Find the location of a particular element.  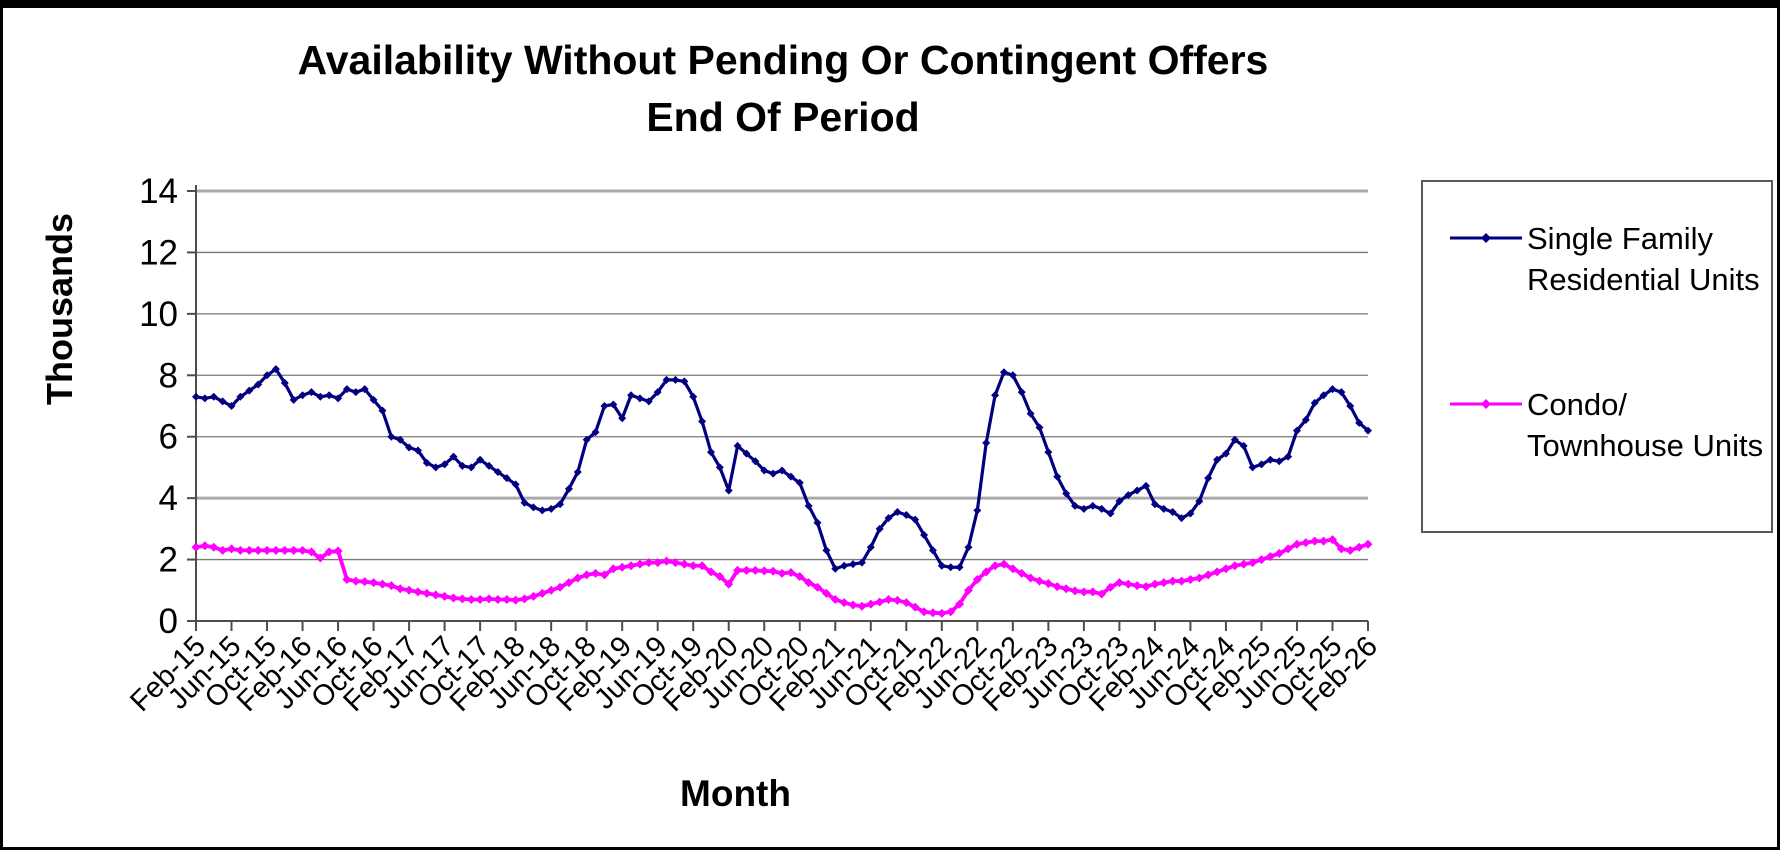

condo-townhouse-line-marker-icon is located at coordinates (1486, 404).